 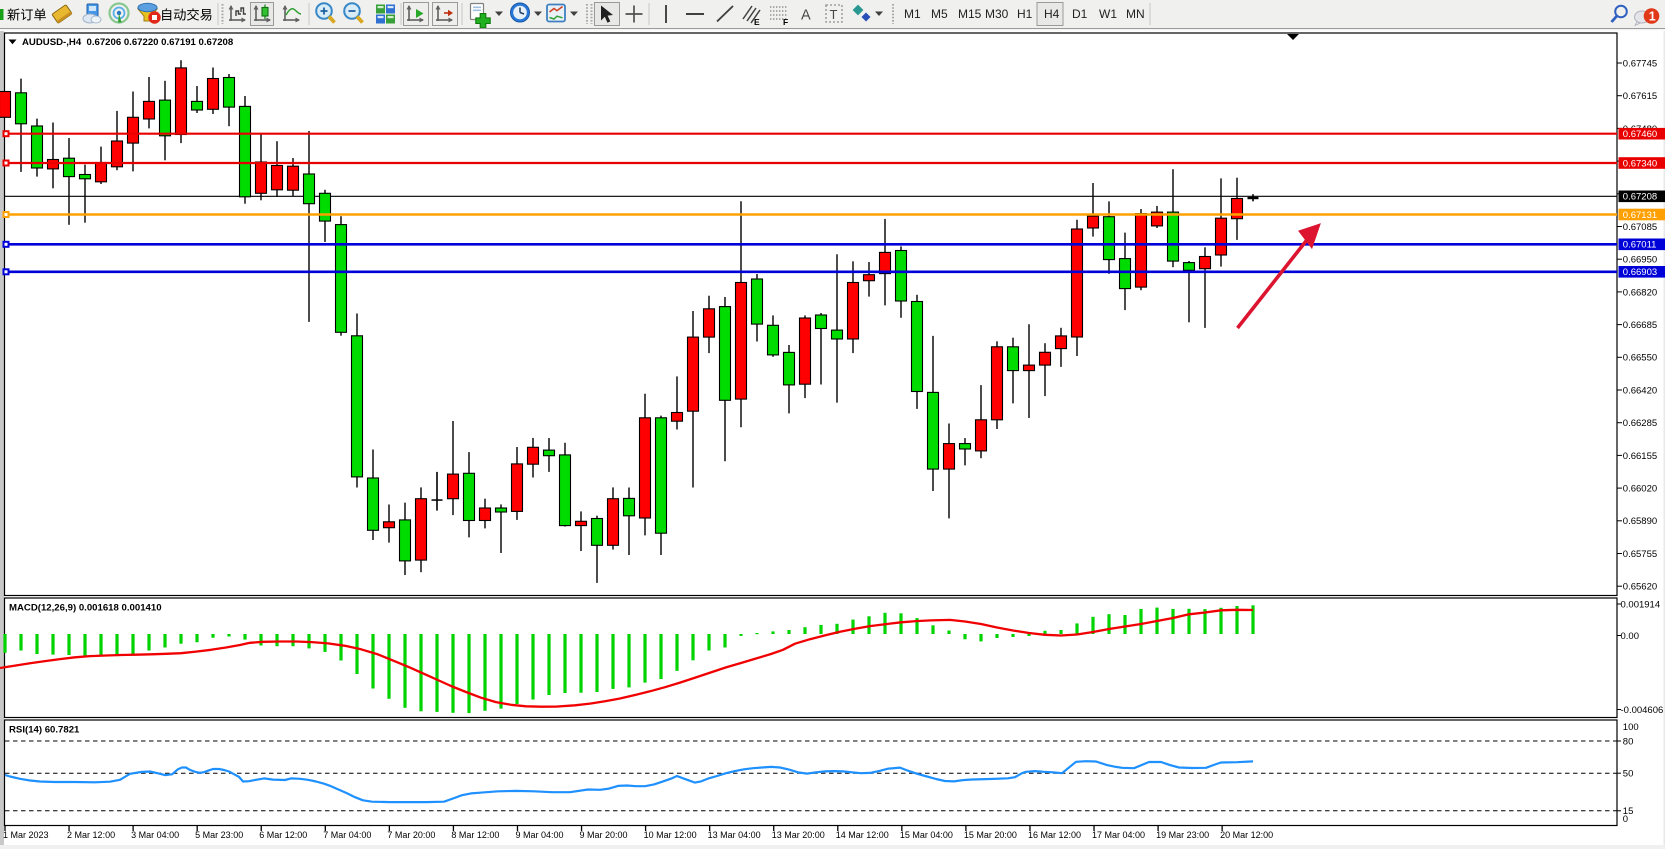 I want to click on svg-text: 7 Mar 20:00, so click(x=411, y=835).